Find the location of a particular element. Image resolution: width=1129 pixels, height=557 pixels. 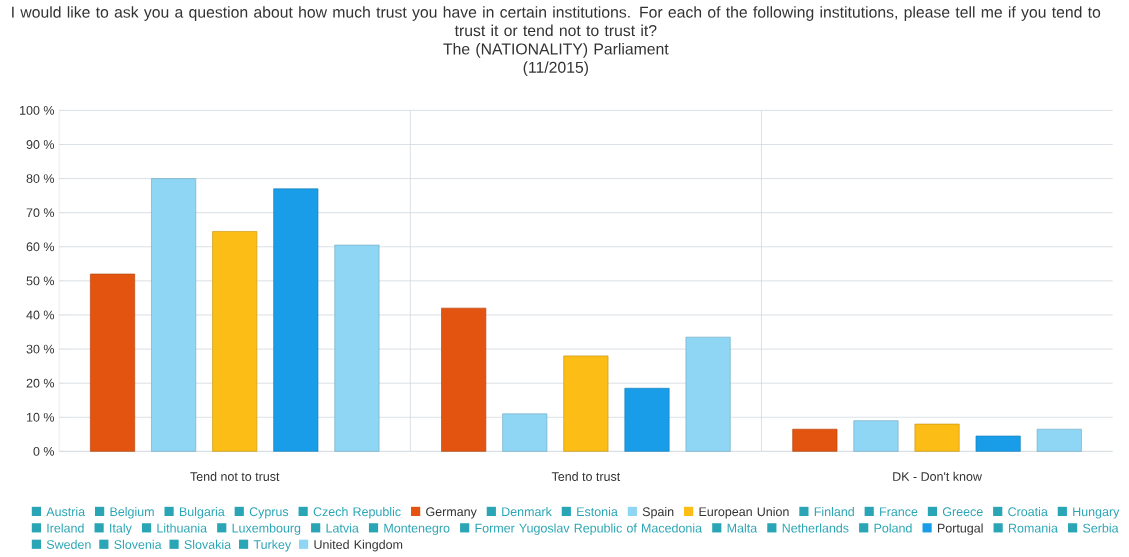

legend-label: Germany is located at coordinates (451, 513).